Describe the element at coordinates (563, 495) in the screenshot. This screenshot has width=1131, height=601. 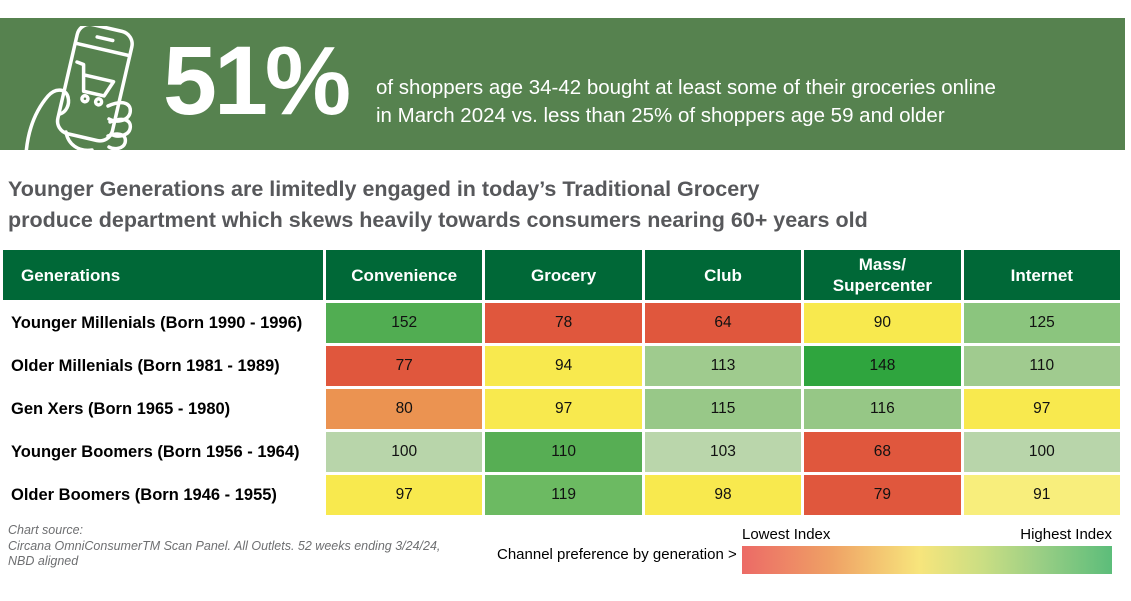
I see `heatmap-cell: 119` at that location.